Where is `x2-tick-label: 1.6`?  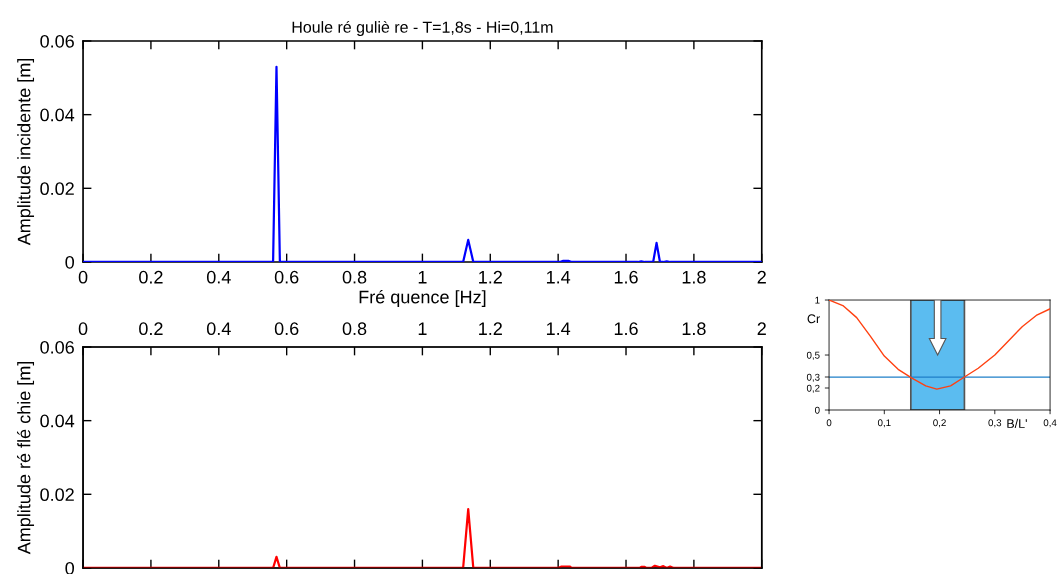 x2-tick-label: 1.6 is located at coordinates (626, 329).